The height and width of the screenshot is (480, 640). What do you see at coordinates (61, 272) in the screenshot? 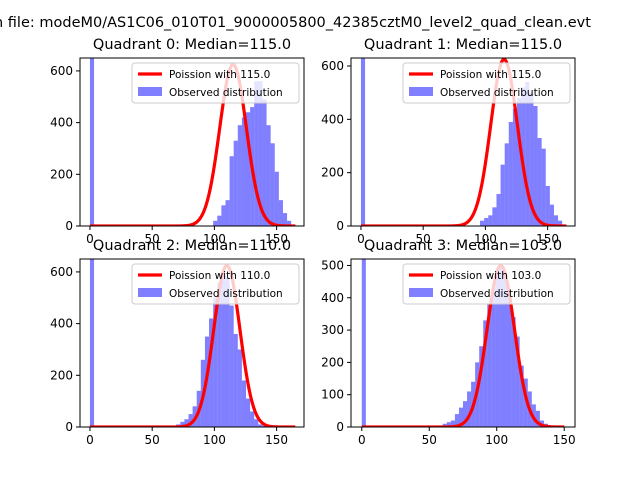
I see `y-tick-label: 600` at bounding box center [61, 272].